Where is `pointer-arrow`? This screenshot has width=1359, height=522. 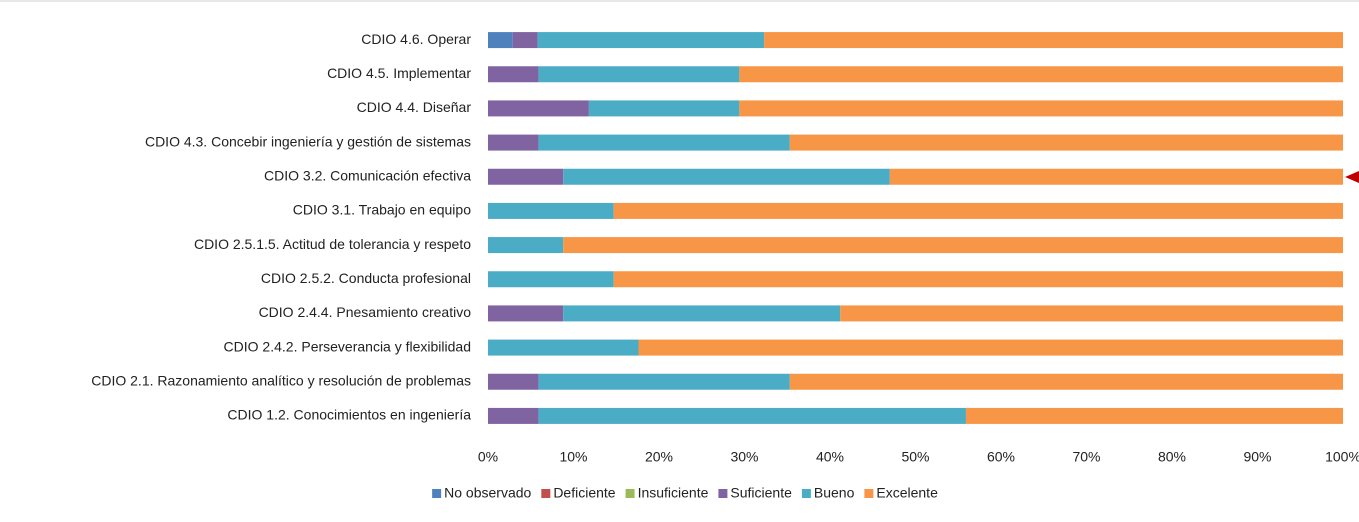
pointer-arrow is located at coordinates (1352, 177).